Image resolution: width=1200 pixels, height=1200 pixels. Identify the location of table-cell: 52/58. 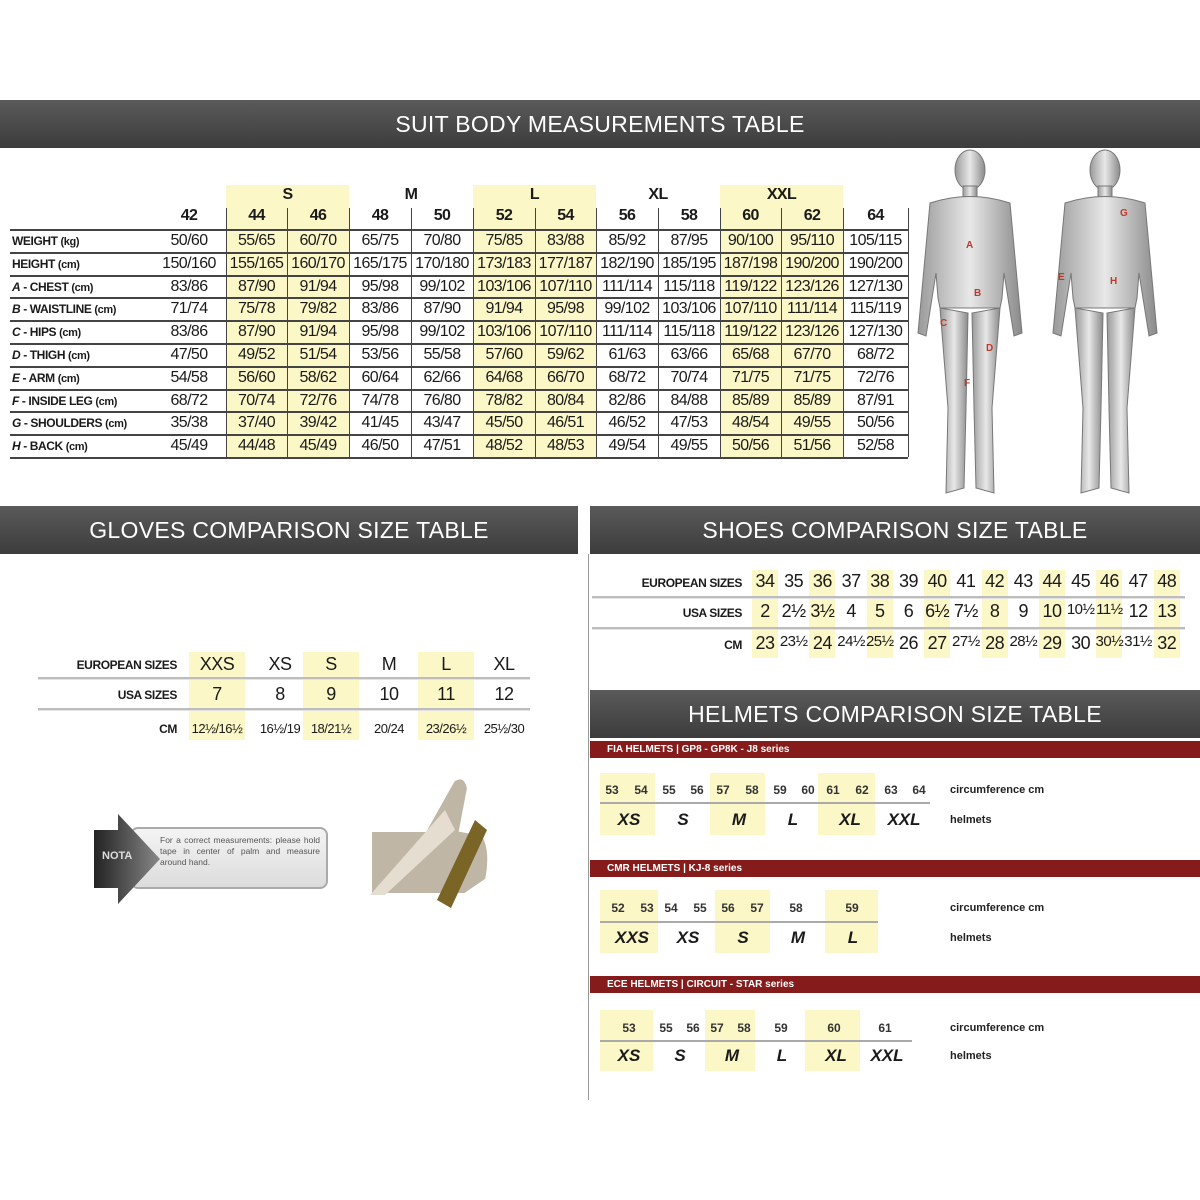
(875, 446).